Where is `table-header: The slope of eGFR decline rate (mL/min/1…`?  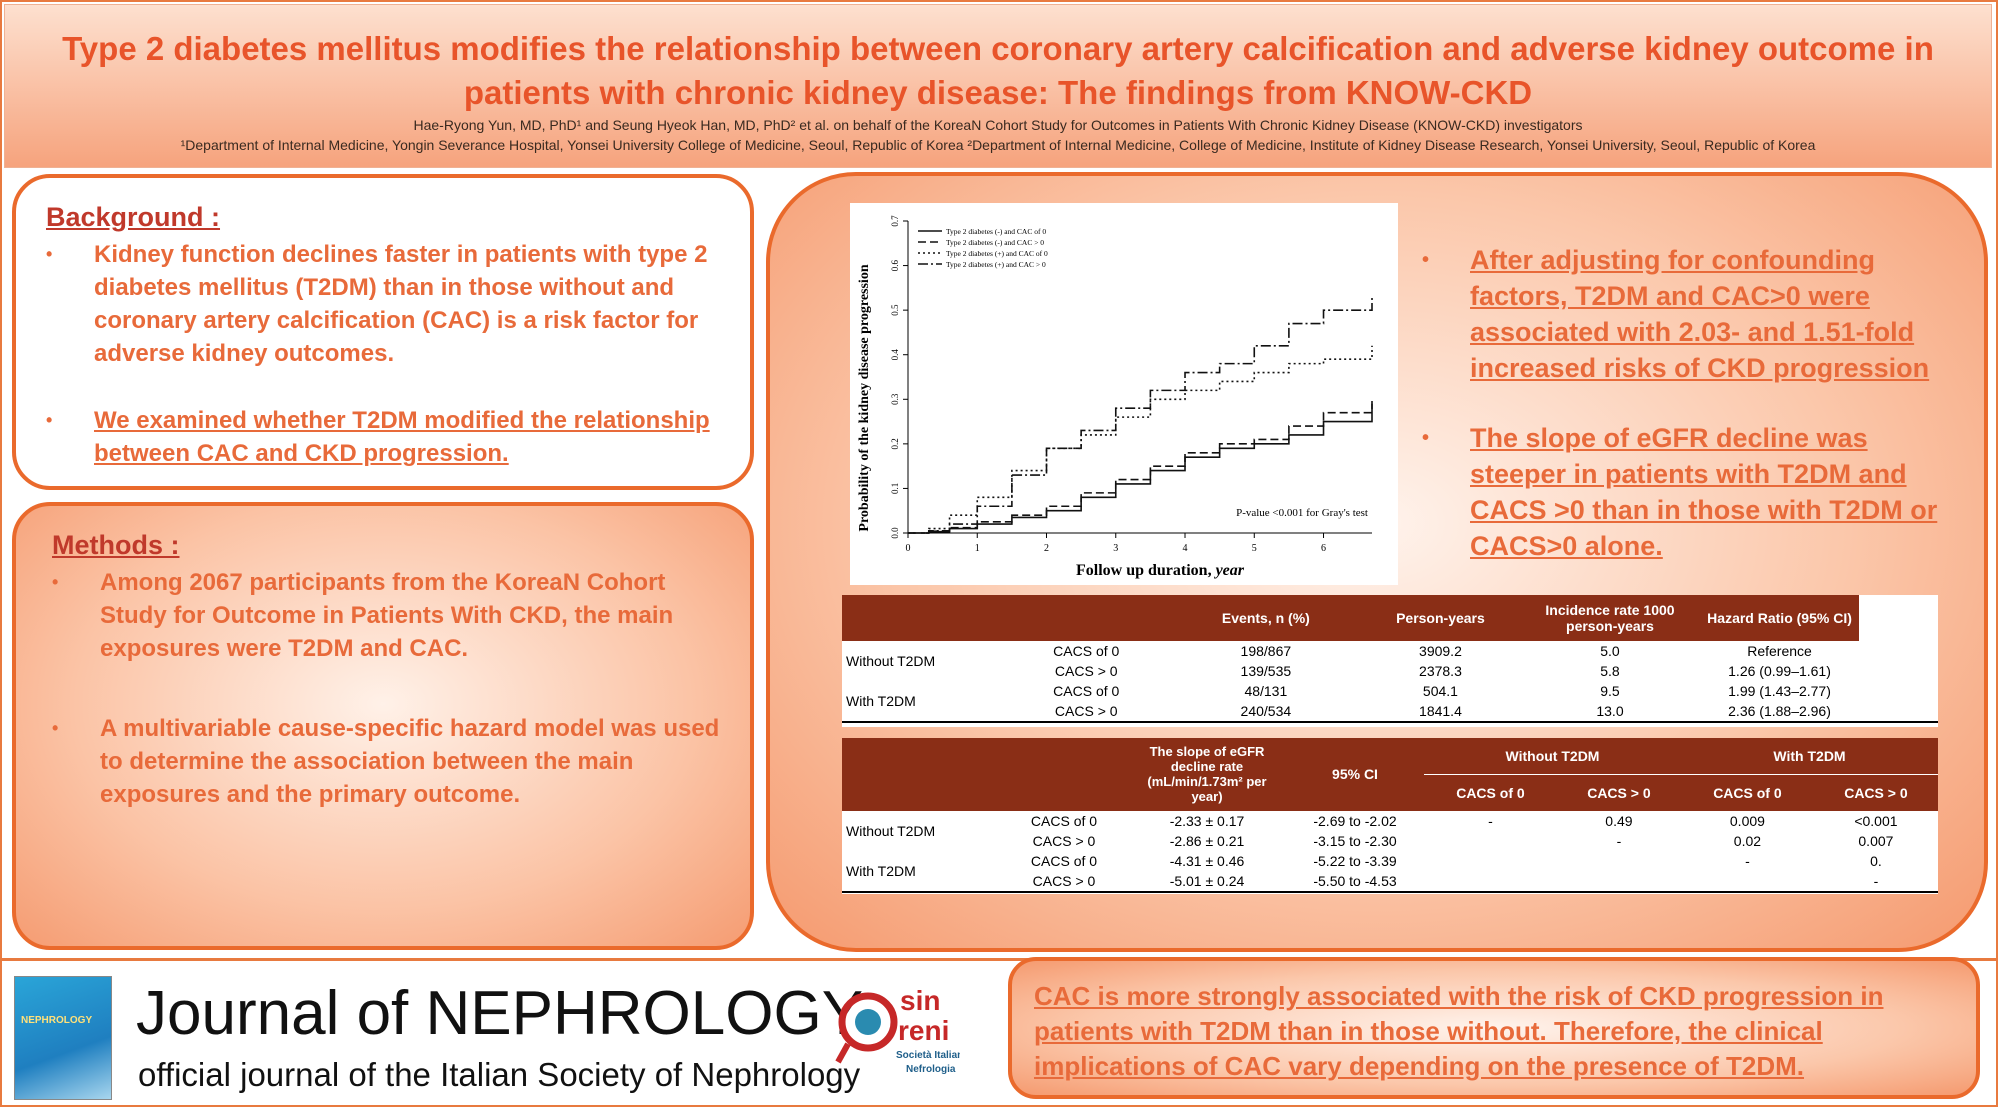 table-header: The slope of eGFR decline rate (mL/min/1… is located at coordinates (1207, 774).